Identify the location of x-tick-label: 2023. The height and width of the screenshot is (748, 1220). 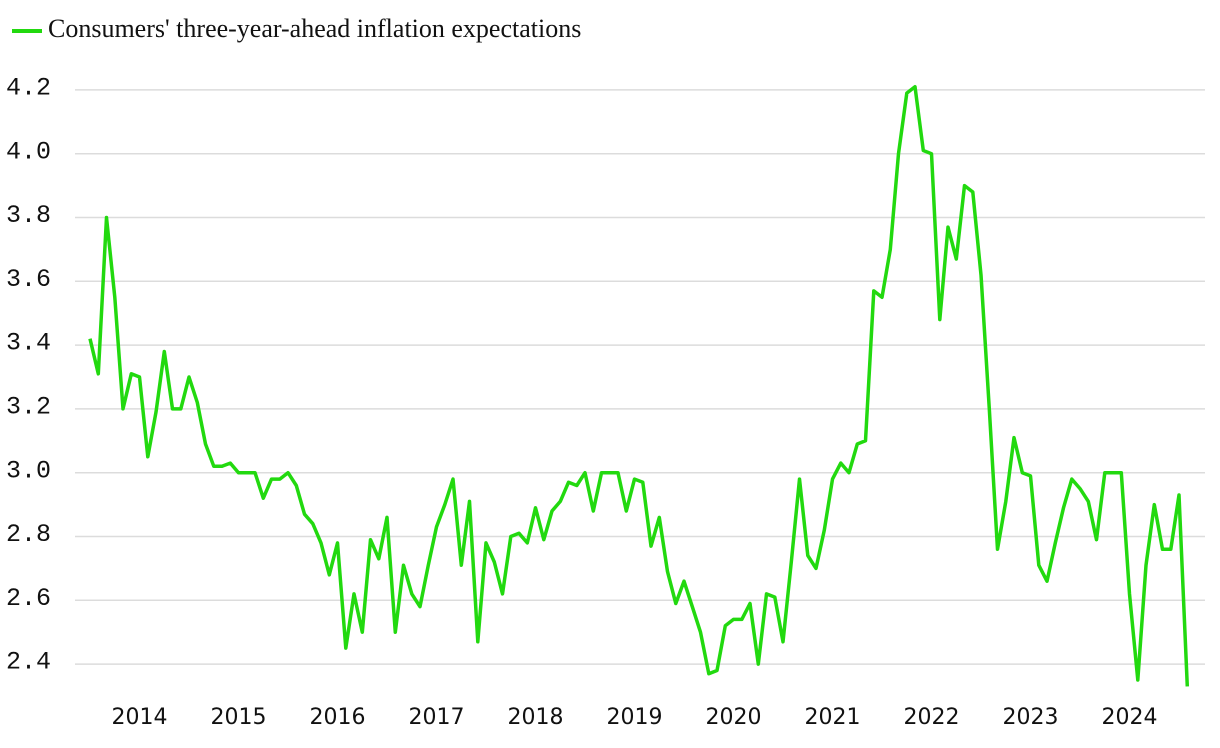
(1031, 717).